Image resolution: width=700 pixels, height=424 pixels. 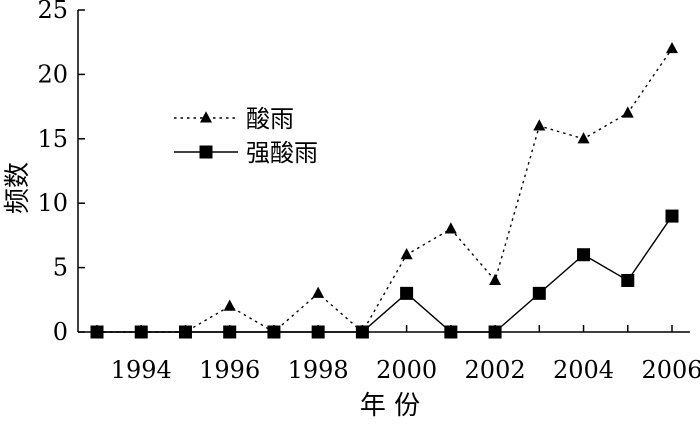 I want to click on y-tick-label: 15, so click(x=52, y=139).